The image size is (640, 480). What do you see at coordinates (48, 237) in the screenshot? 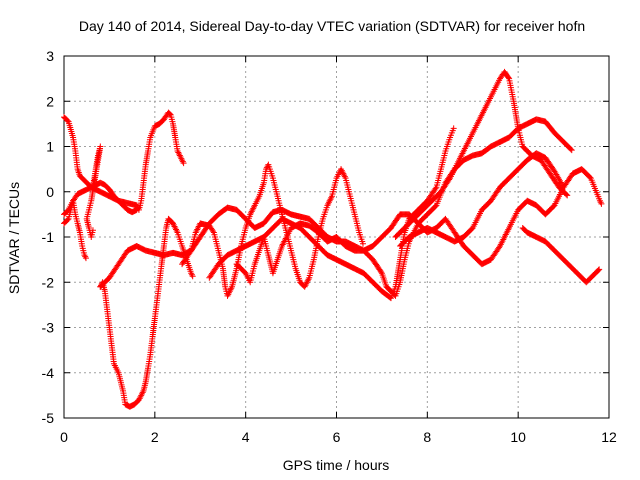
I see `y-tick-label: -1` at bounding box center [48, 237].